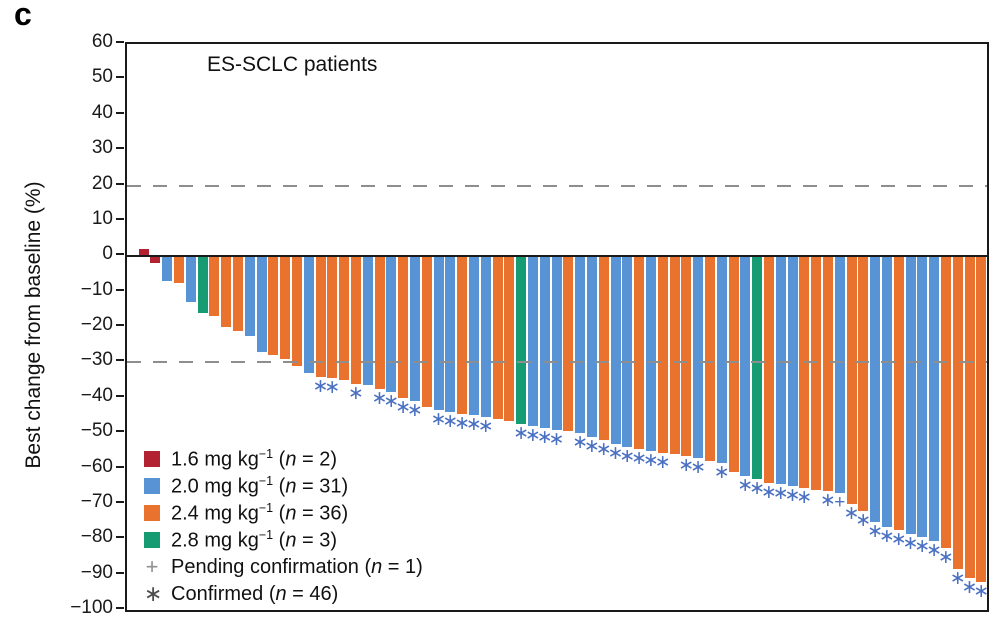 This screenshot has width=1000, height=619. Describe the element at coordinates (283, 567) in the screenshot. I see `legend-row: + Pending confirmation (n = 1)` at that location.